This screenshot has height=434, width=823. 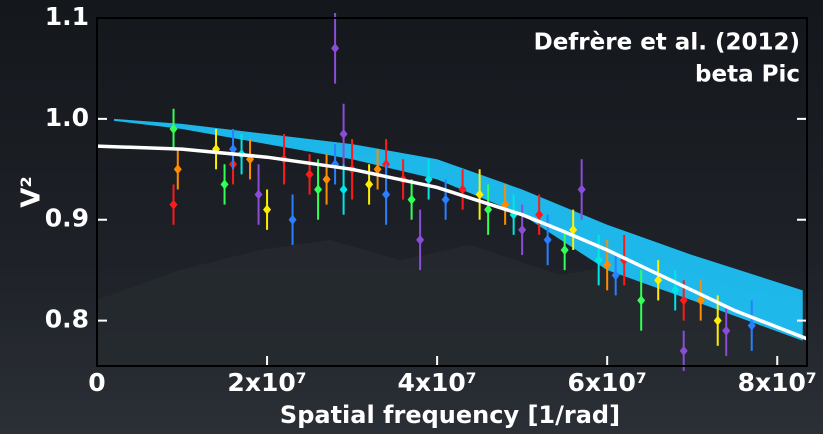 What do you see at coordinates (266, 382) in the screenshot?
I see `x-tick-label: 2x10⁷` at bounding box center [266, 382].